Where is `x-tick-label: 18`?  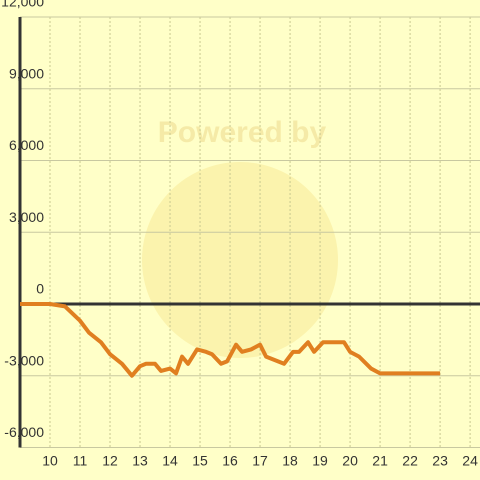
x-tick-label: 18 is located at coordinates (290, 461).